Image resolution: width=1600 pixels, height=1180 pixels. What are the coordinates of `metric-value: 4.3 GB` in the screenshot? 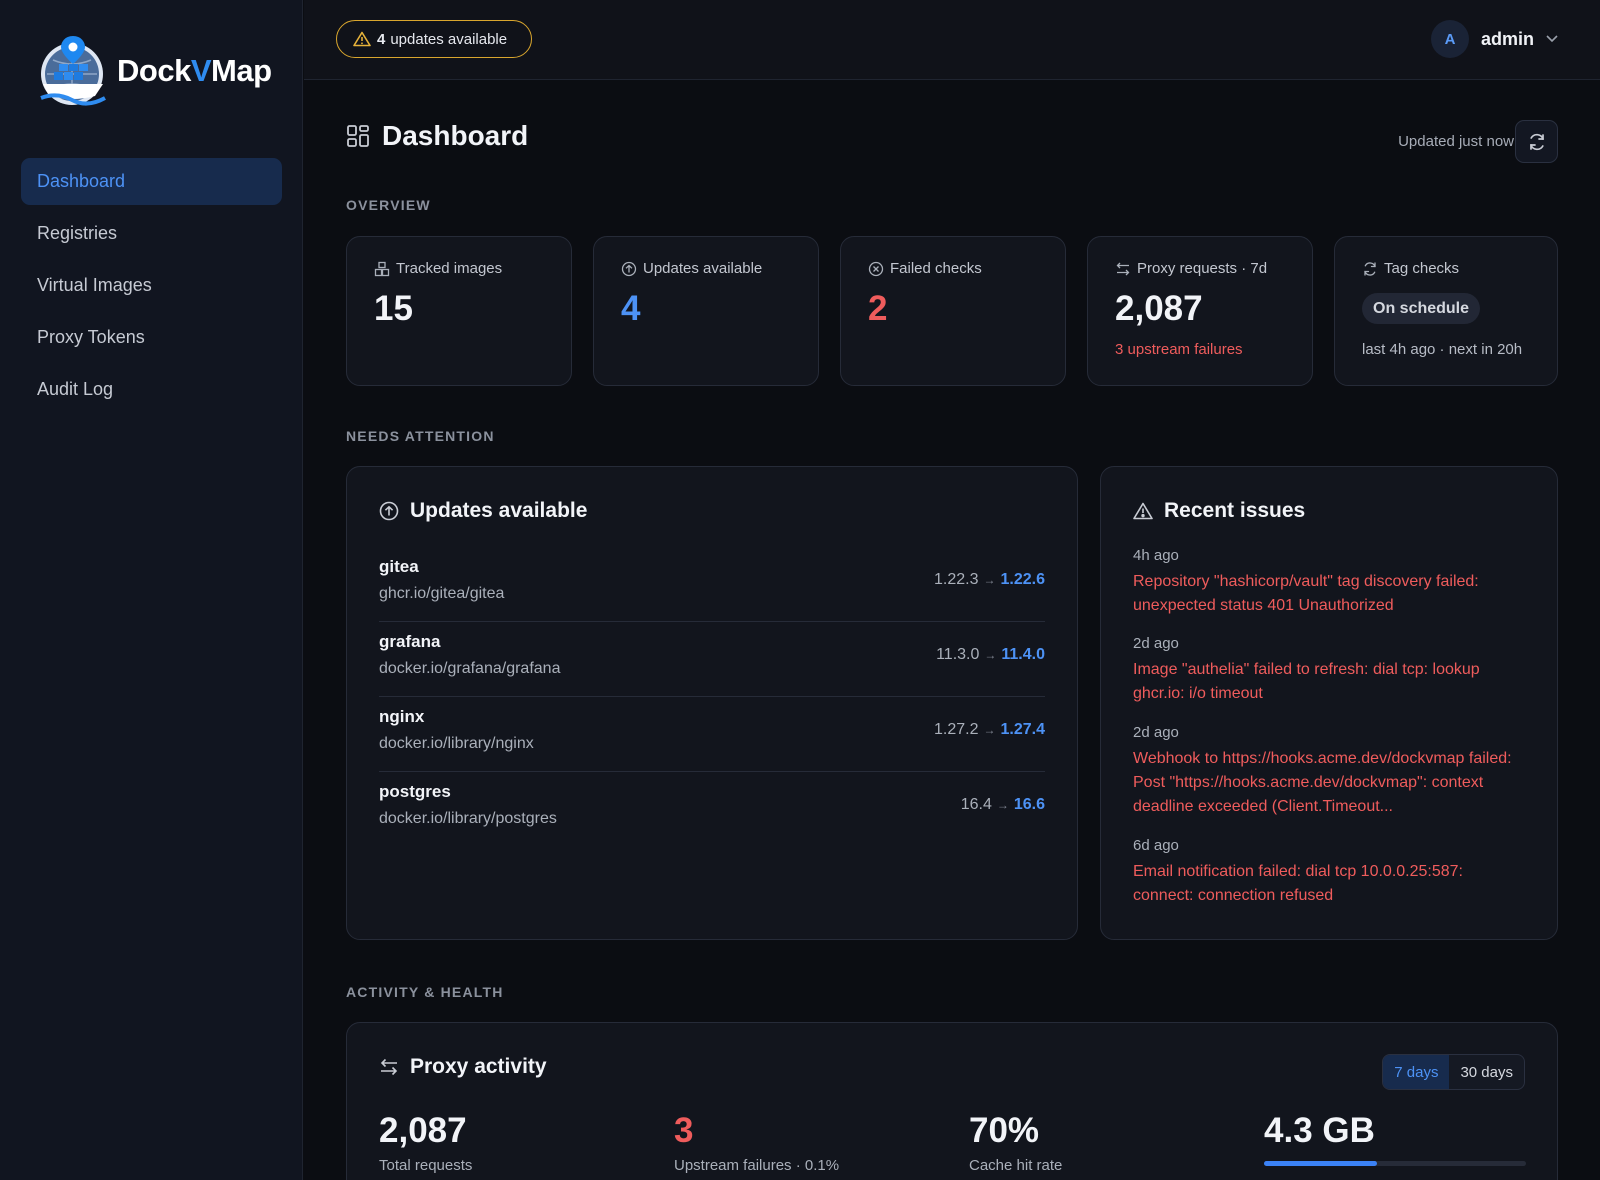 It's located at (1319, 1130).